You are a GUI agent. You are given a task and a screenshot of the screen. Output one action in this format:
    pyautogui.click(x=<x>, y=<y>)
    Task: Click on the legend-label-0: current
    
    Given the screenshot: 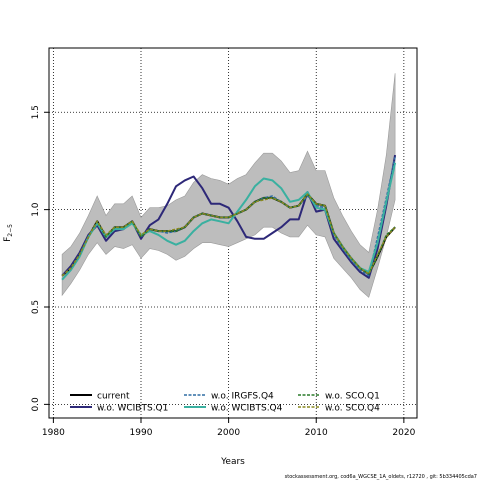 What is the action you would take?
    pyautogui.click(x=113, y=397)
    